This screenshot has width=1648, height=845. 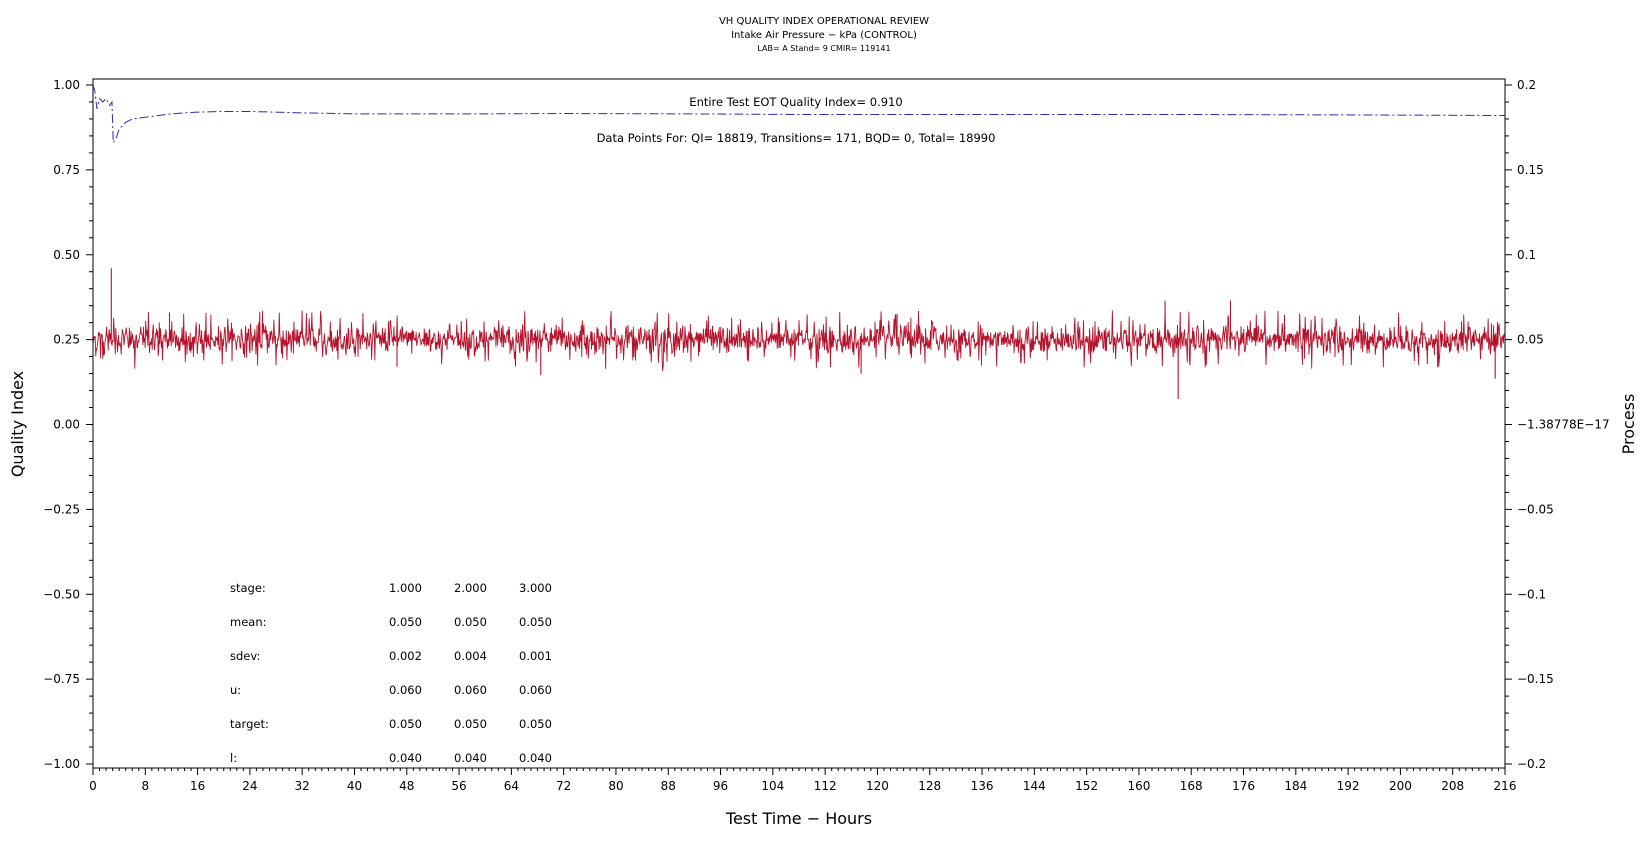 What do you see at coordinates (795, 102) in the screenshot?
I see `quality-index-annotation: Entire Test EOT Quality Index= 0.910` at bounding box center [795, 102].